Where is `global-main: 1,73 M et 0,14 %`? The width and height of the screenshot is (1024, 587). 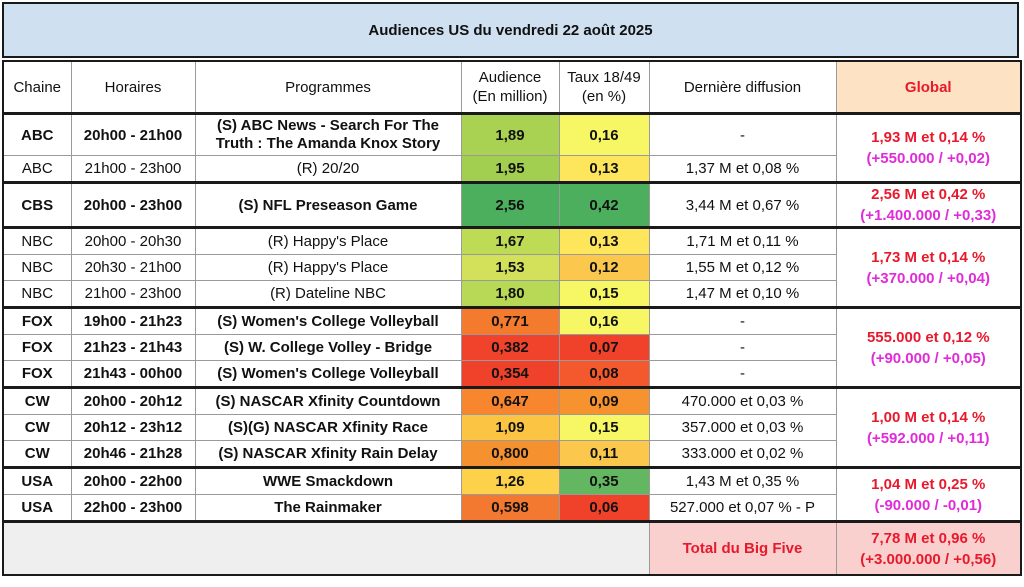 global-main: 1,73 M et 0,14 % is located at coordinates (928, 257).